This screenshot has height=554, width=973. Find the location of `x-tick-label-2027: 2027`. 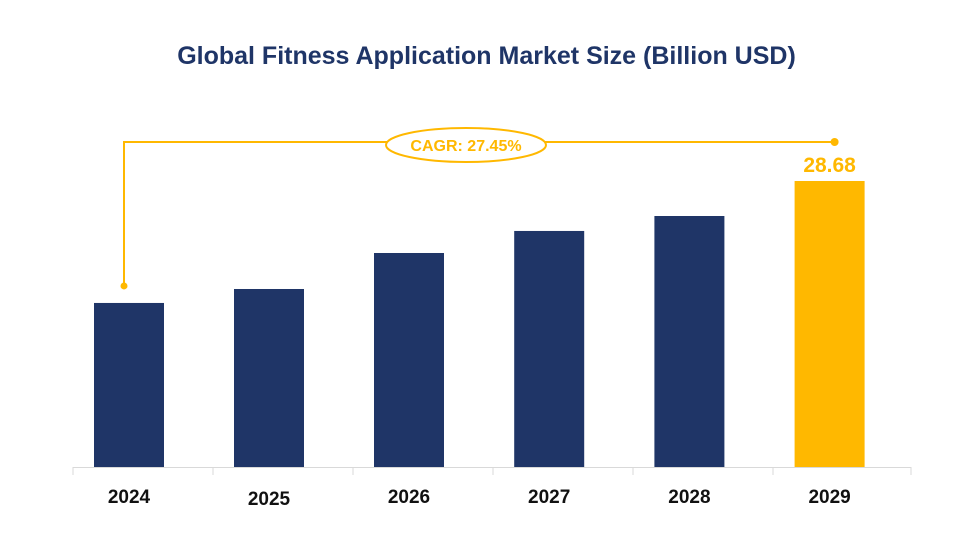

x-tick-label-2027: 2027 is located at coordinates (549, 497).